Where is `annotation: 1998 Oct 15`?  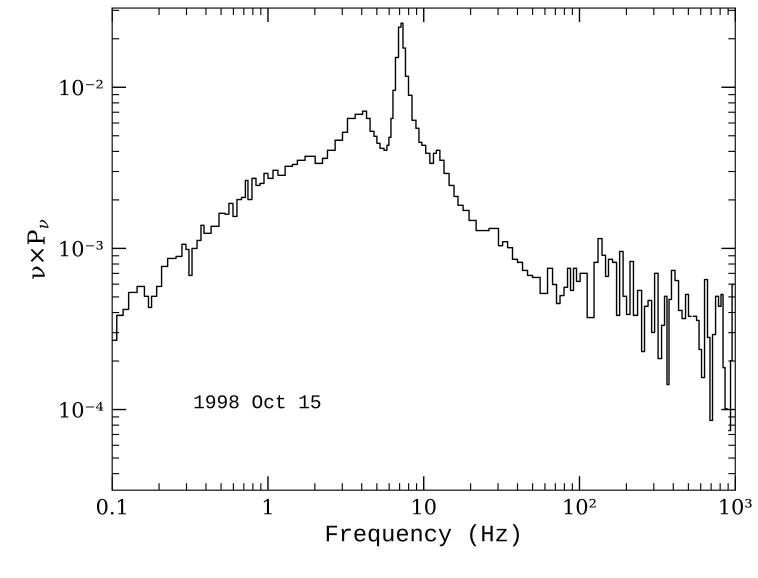 annotation: 1998 Oct 15 is located at coordinates (257, 401).